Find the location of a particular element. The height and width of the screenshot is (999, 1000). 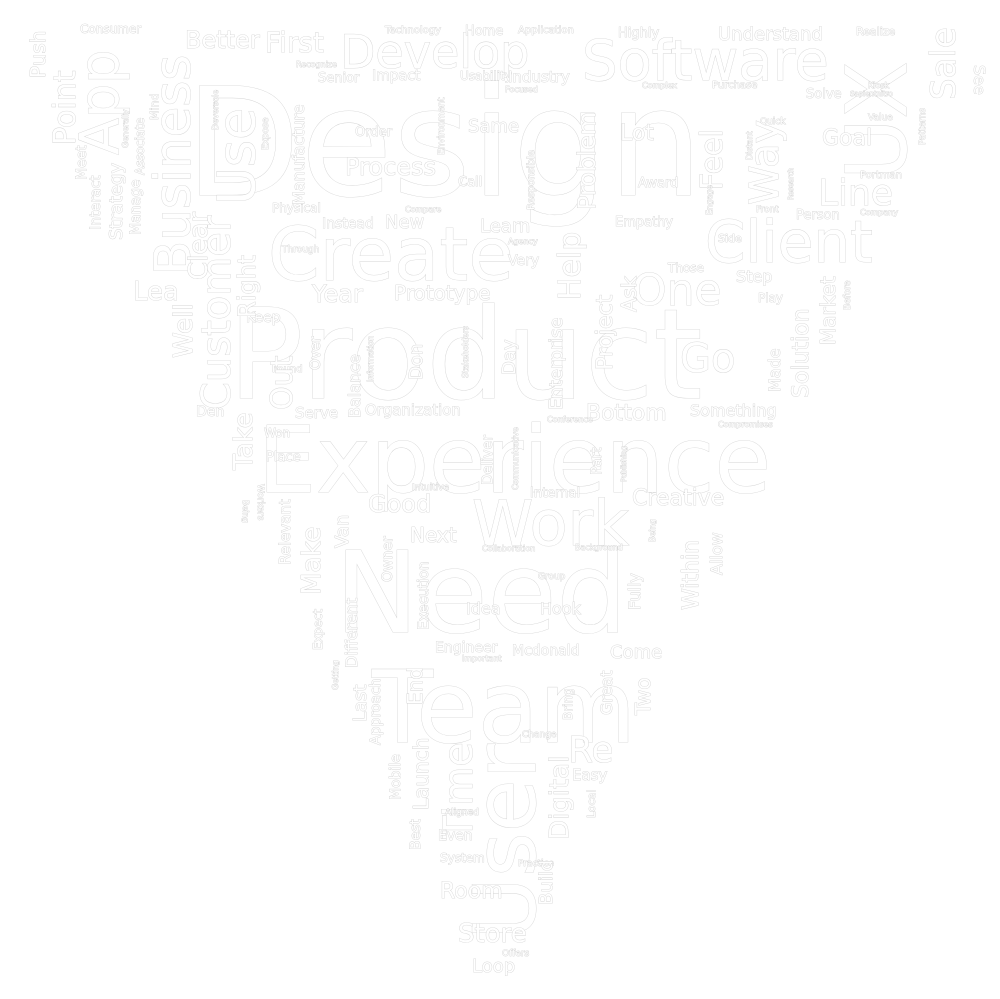

cloud-word: Portman is located at coordinates (881, 175).